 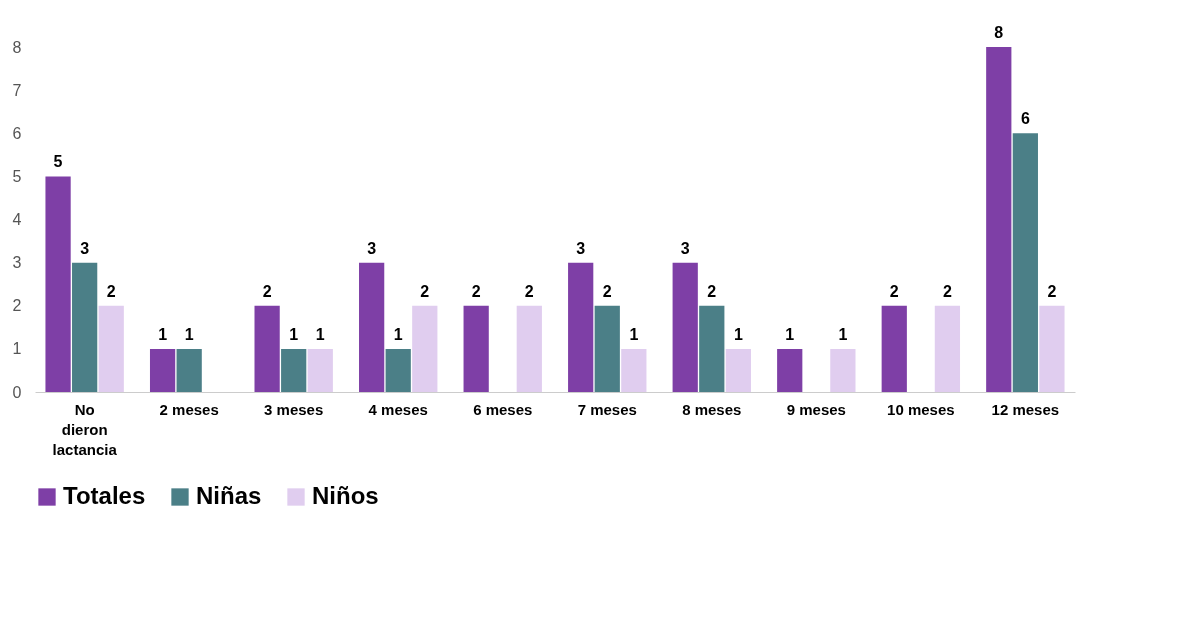 I want to click on x-tick-label: 4 meses, so click(x=398, y=409).